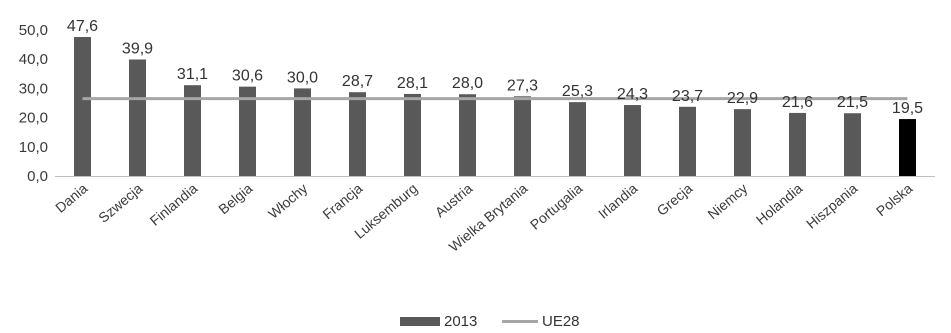 This screenshot has width=951, height=333. What do you see at coordinates (412, 83) in the screenshot?
I see `data-label: 28,1` at bounding box center [412, 83].